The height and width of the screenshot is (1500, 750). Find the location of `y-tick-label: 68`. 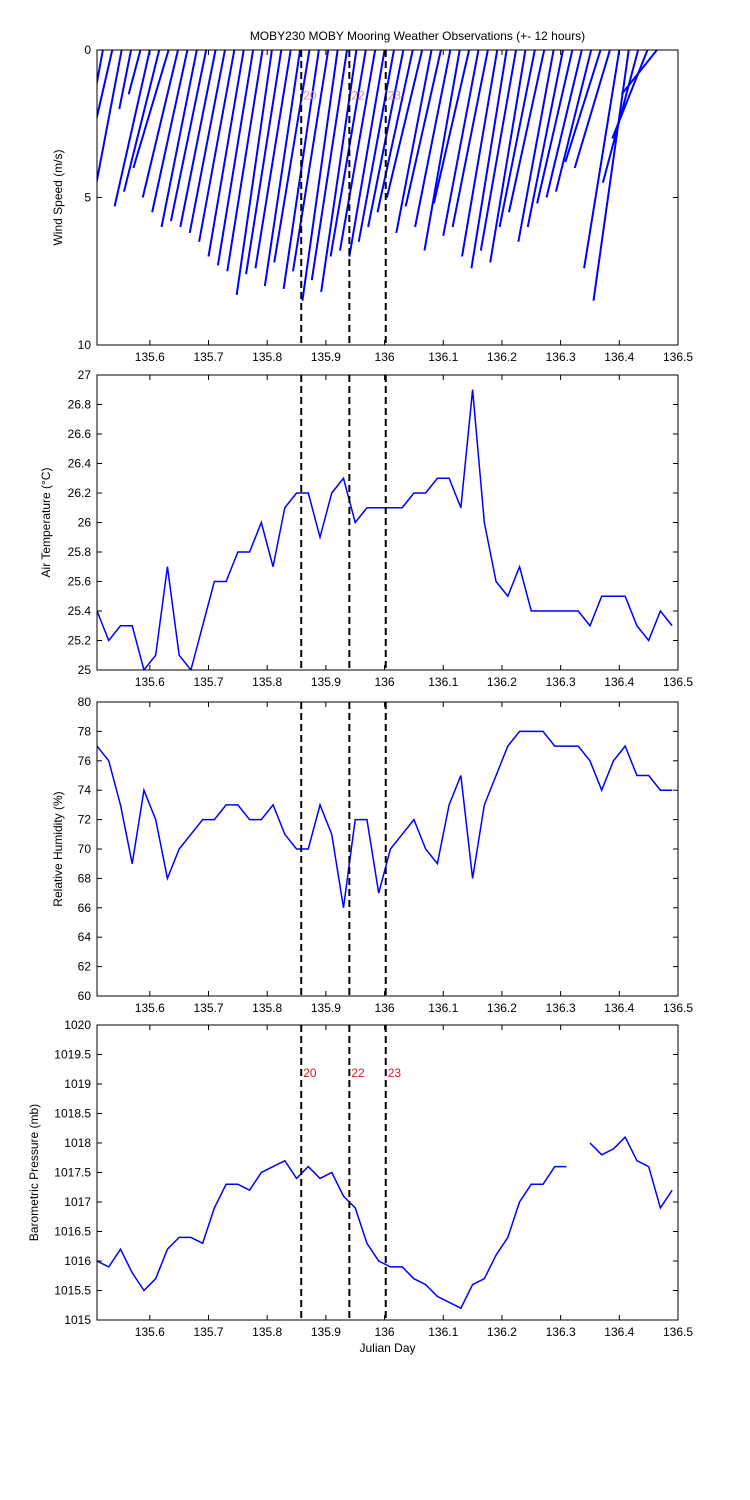

y-tick-label: 68 is located at coordinates (85, 878).